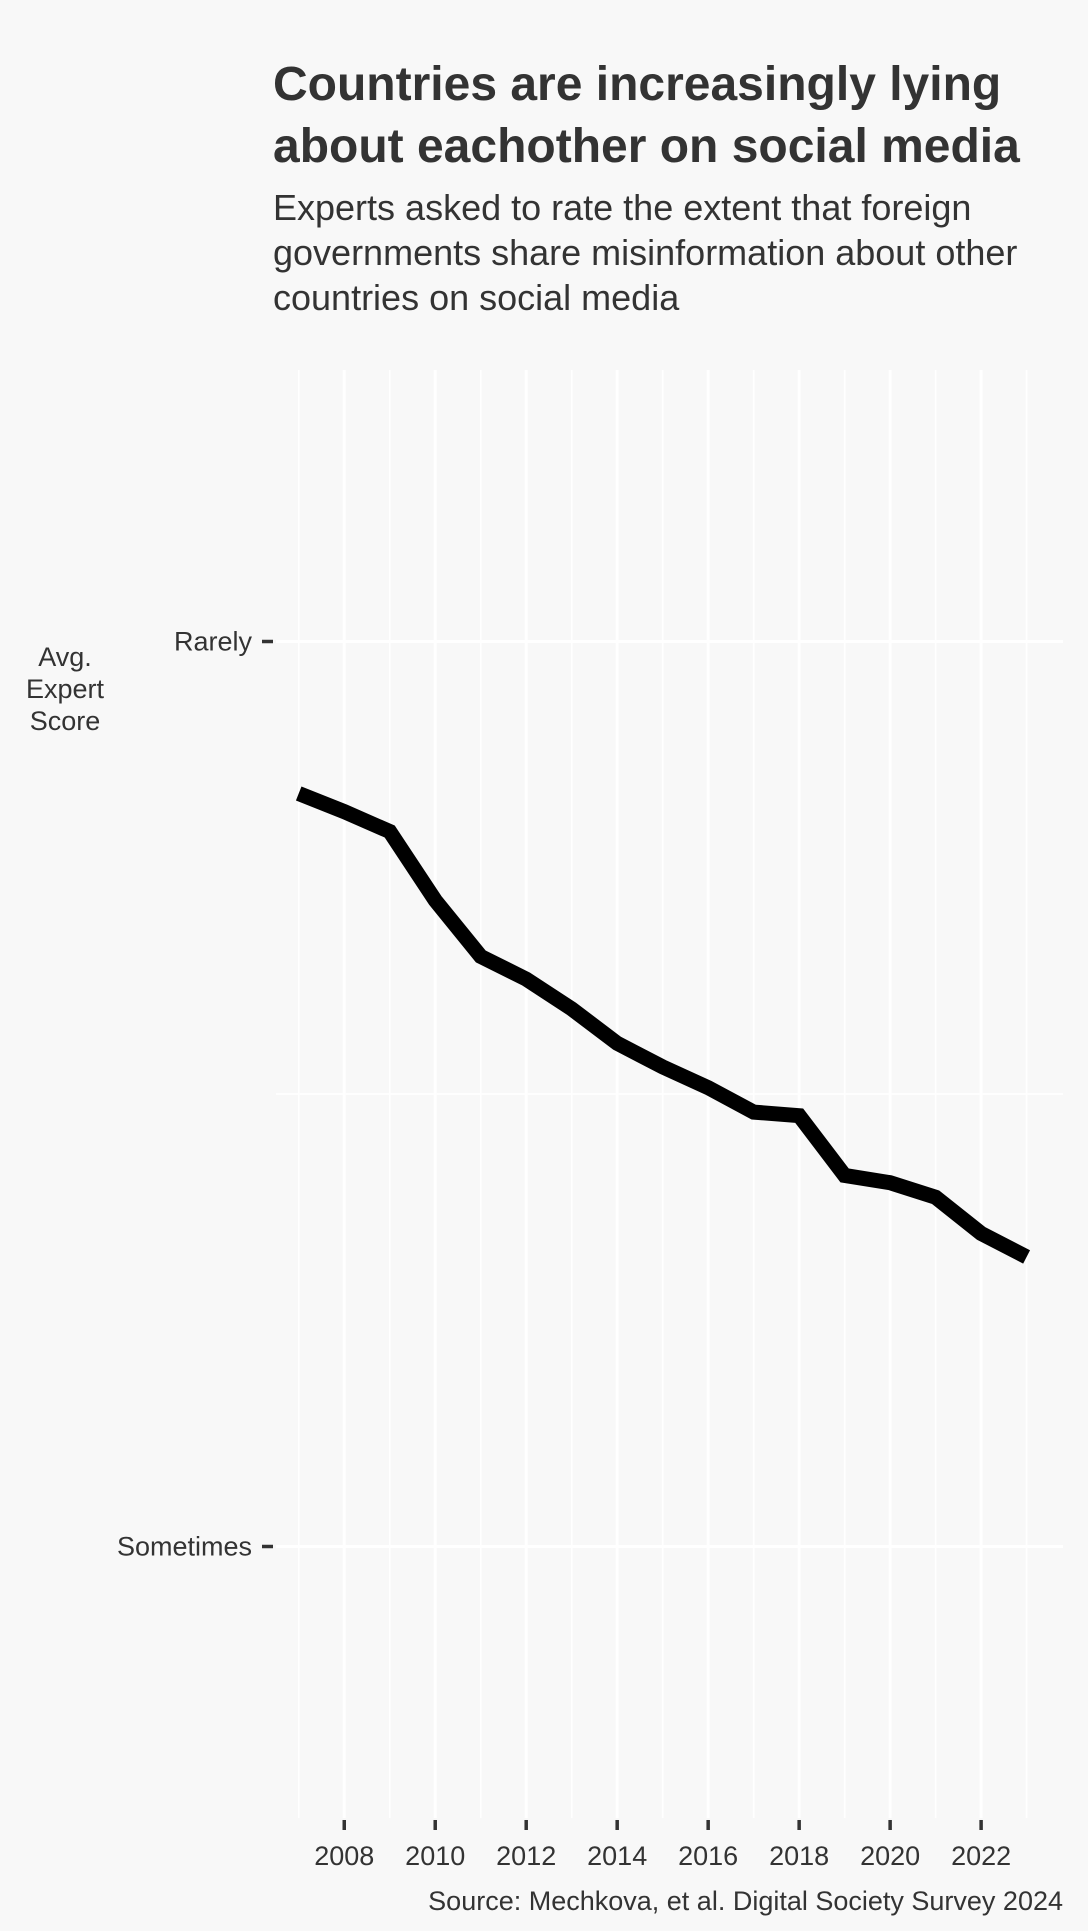 The width and height of the screenshot is (1088, 1931). Describe the element at coordinates (65, 689) in the screenshot. I see `y-axis-label-line: Expert` at that location.